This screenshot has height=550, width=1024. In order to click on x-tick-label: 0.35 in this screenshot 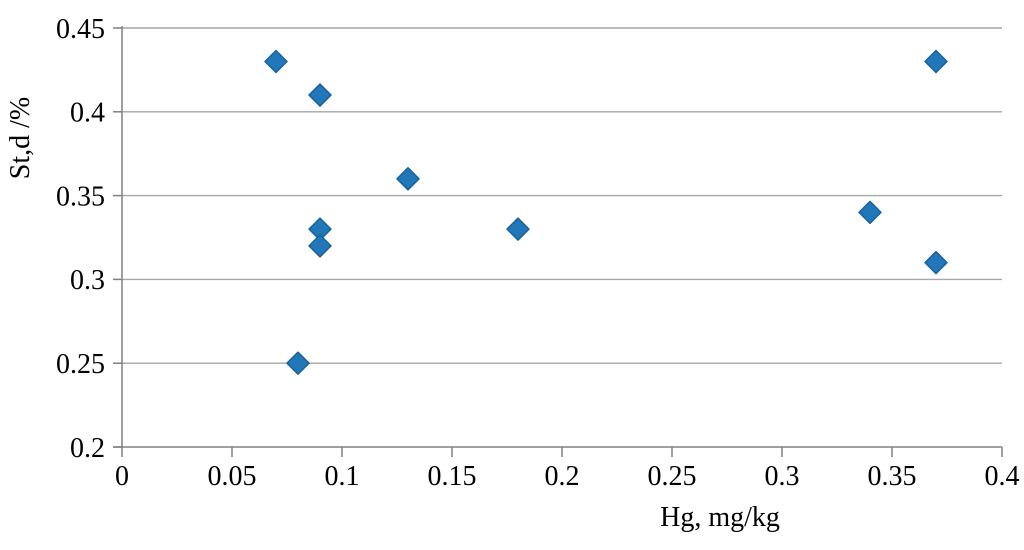, I will do `click(892, 476)`.